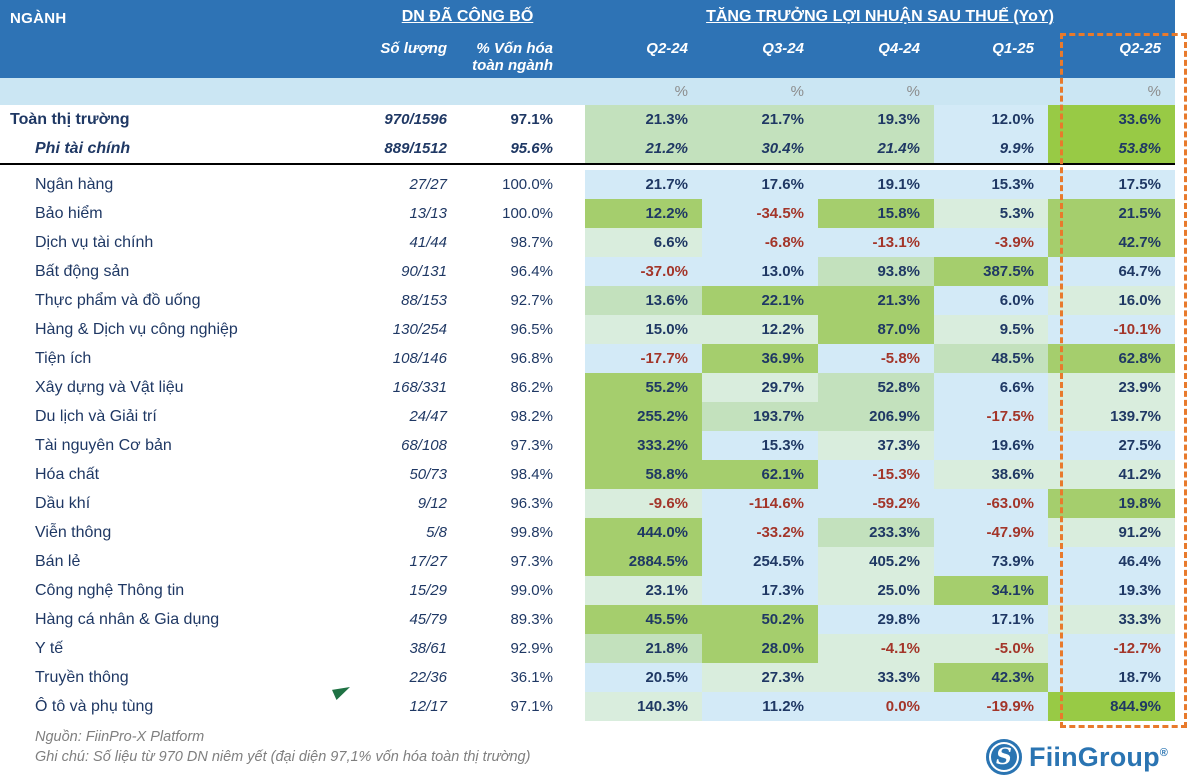 The image size is (1200, 778). Describe the element at coordinates (760, 242) in the screenshot. I see `growth-cell: -6.8%` at that location.